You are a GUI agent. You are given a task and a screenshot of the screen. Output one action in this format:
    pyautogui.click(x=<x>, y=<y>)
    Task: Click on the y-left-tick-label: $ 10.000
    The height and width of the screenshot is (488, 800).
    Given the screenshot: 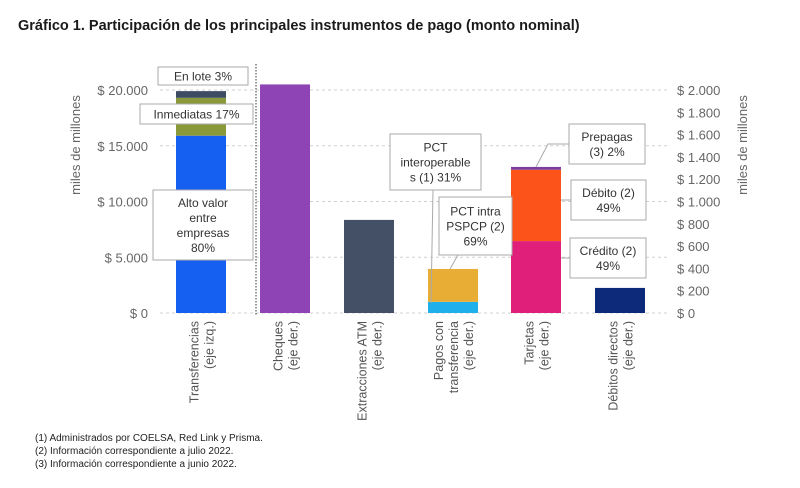 What is the action you would take?
    pyautogui.click(x=122, y=202)
    